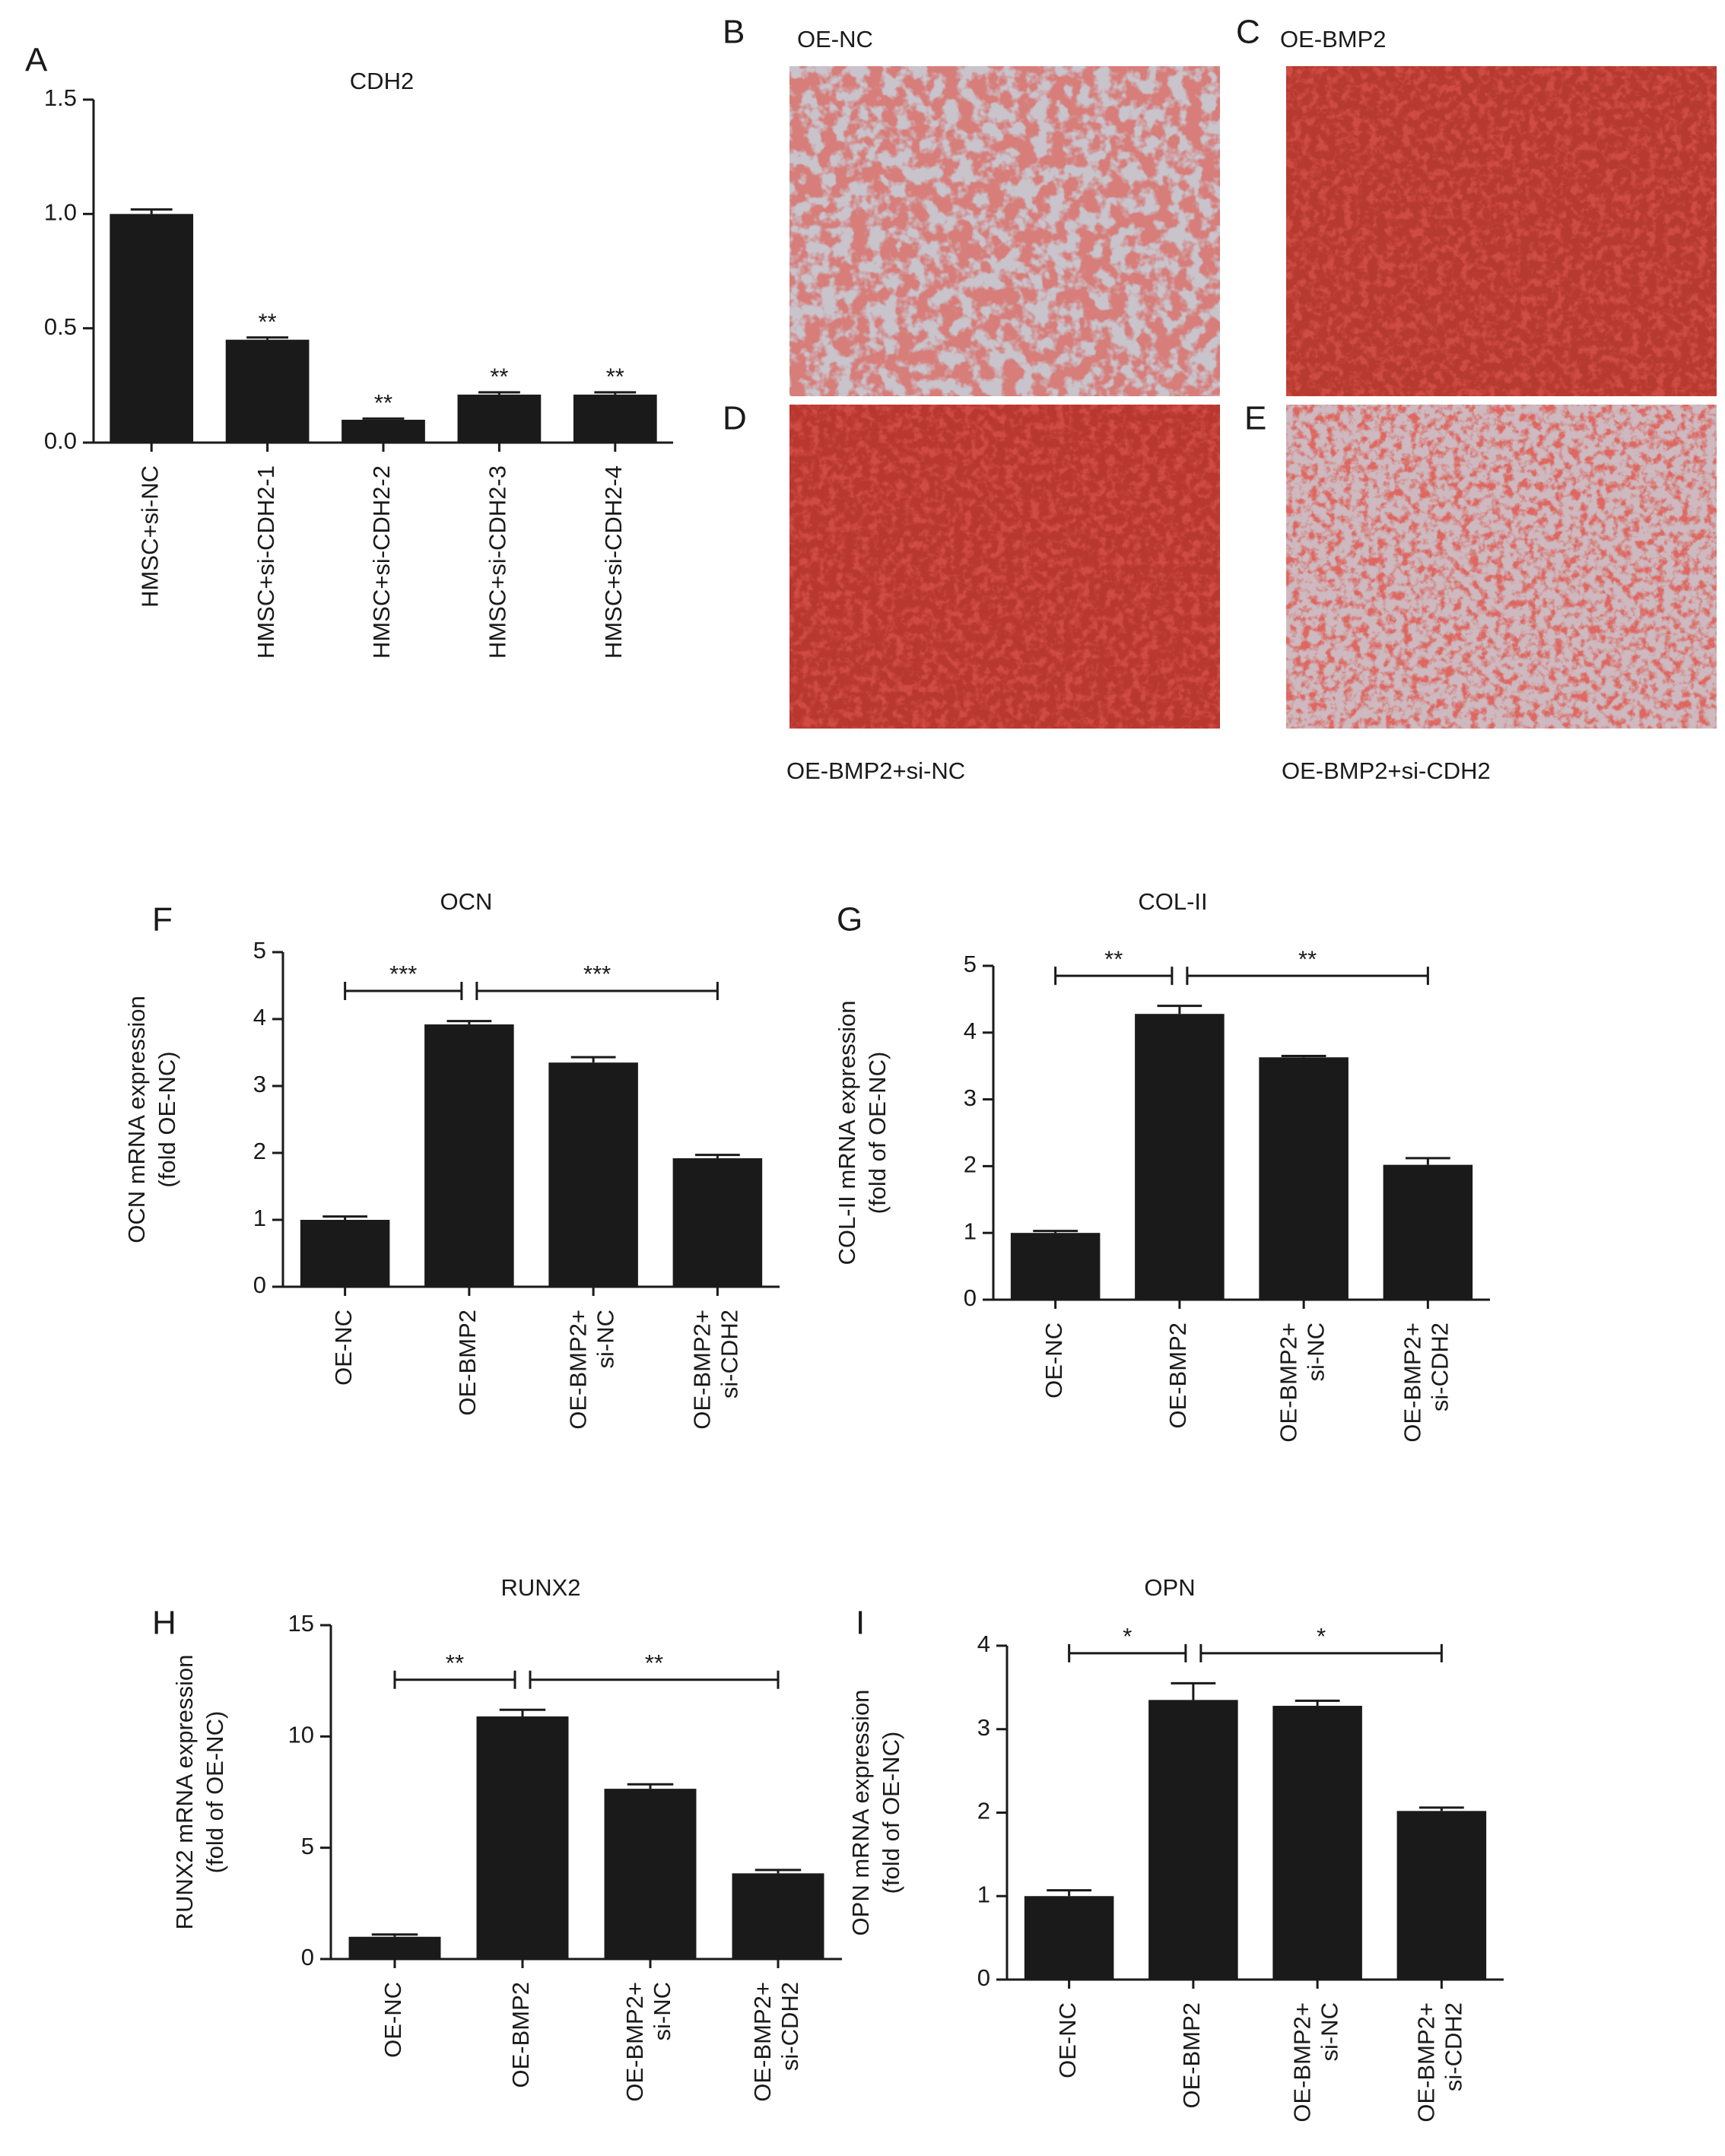 Image resolution: width=1725 pixels, height=2156 pixels. What do you see at coordinates (37, 60) in the screenshot?
I see `panel-letter: A` at bounding box center [37, 60].